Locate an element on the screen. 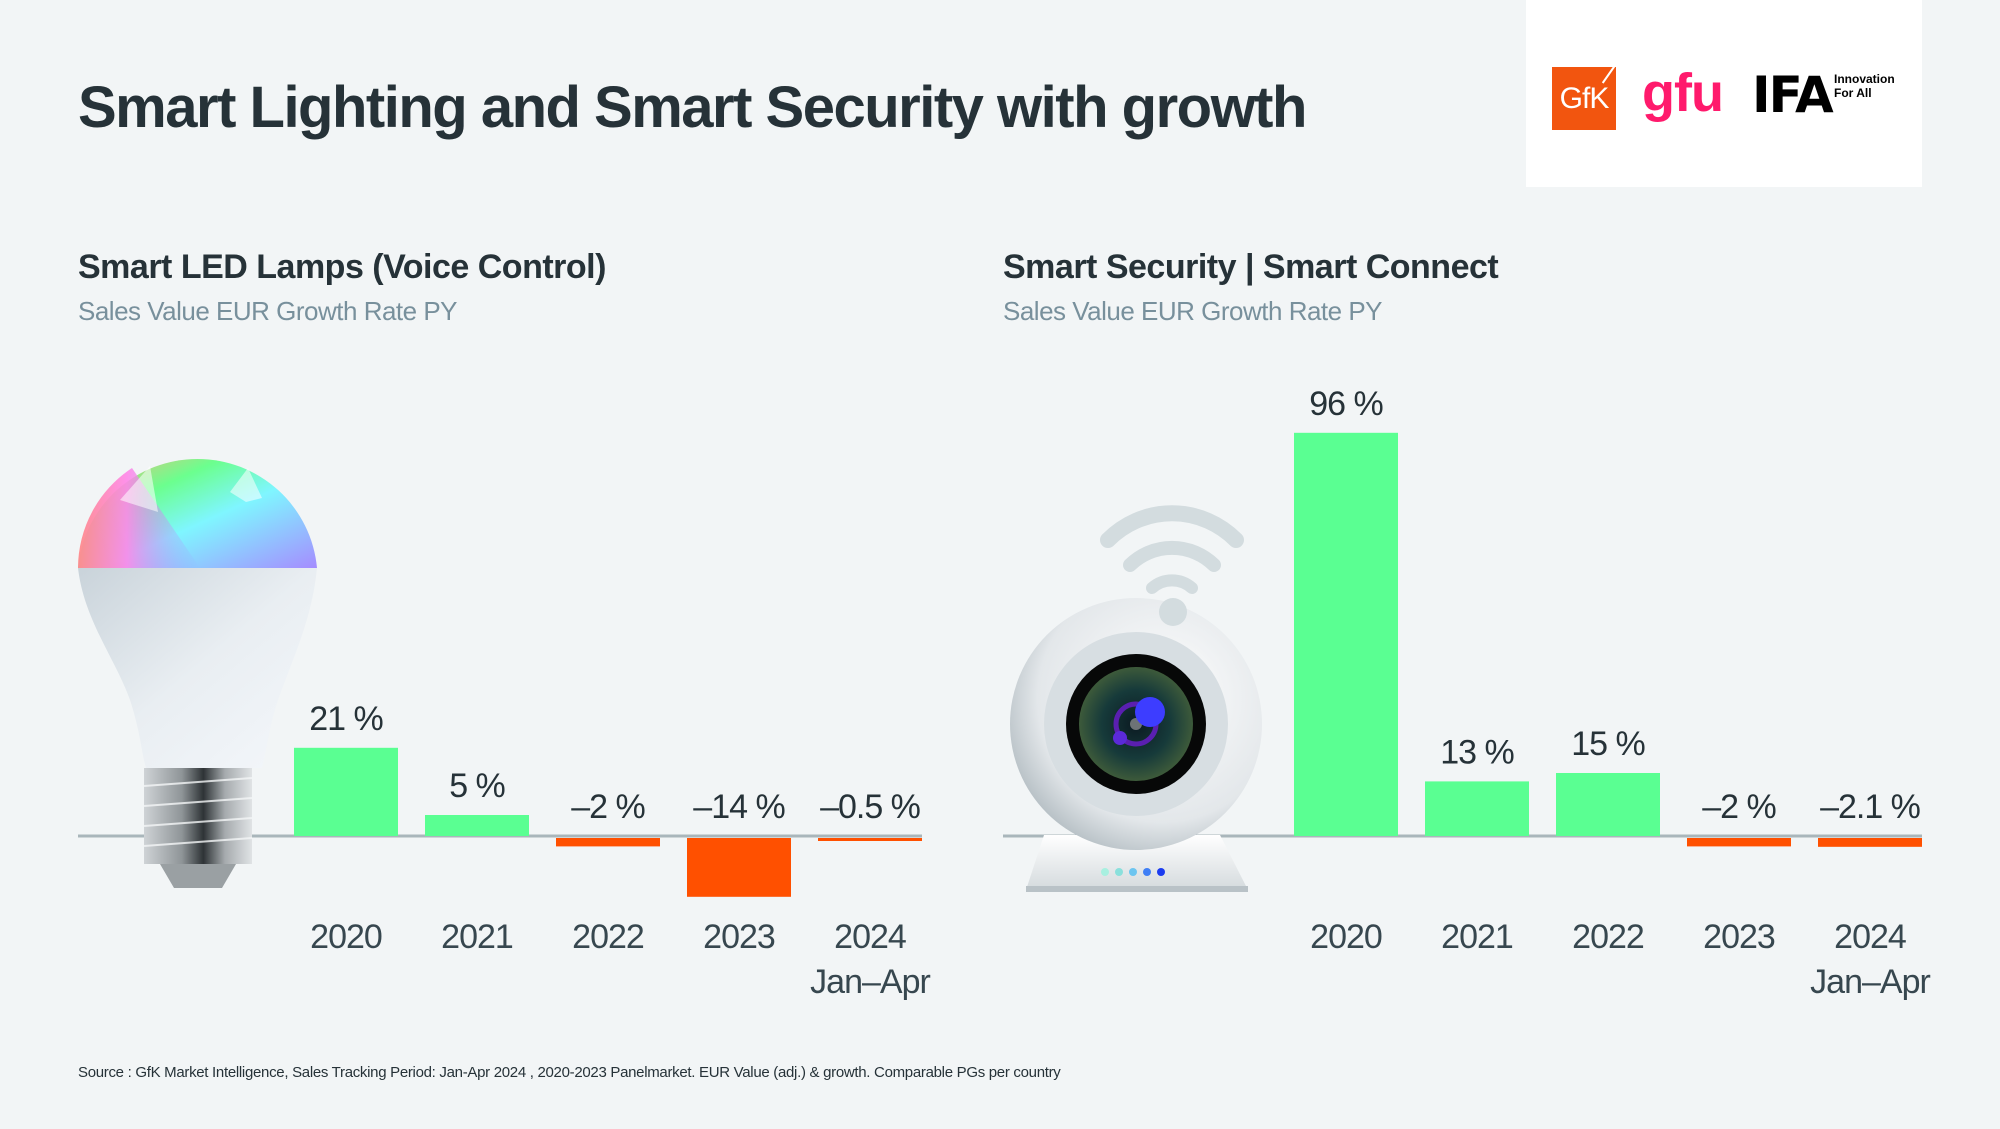 Image resolution: width=2000 pixels, height=1129 pixels. left-category-label-2021: 2021 is located at coordinates (477, 937).